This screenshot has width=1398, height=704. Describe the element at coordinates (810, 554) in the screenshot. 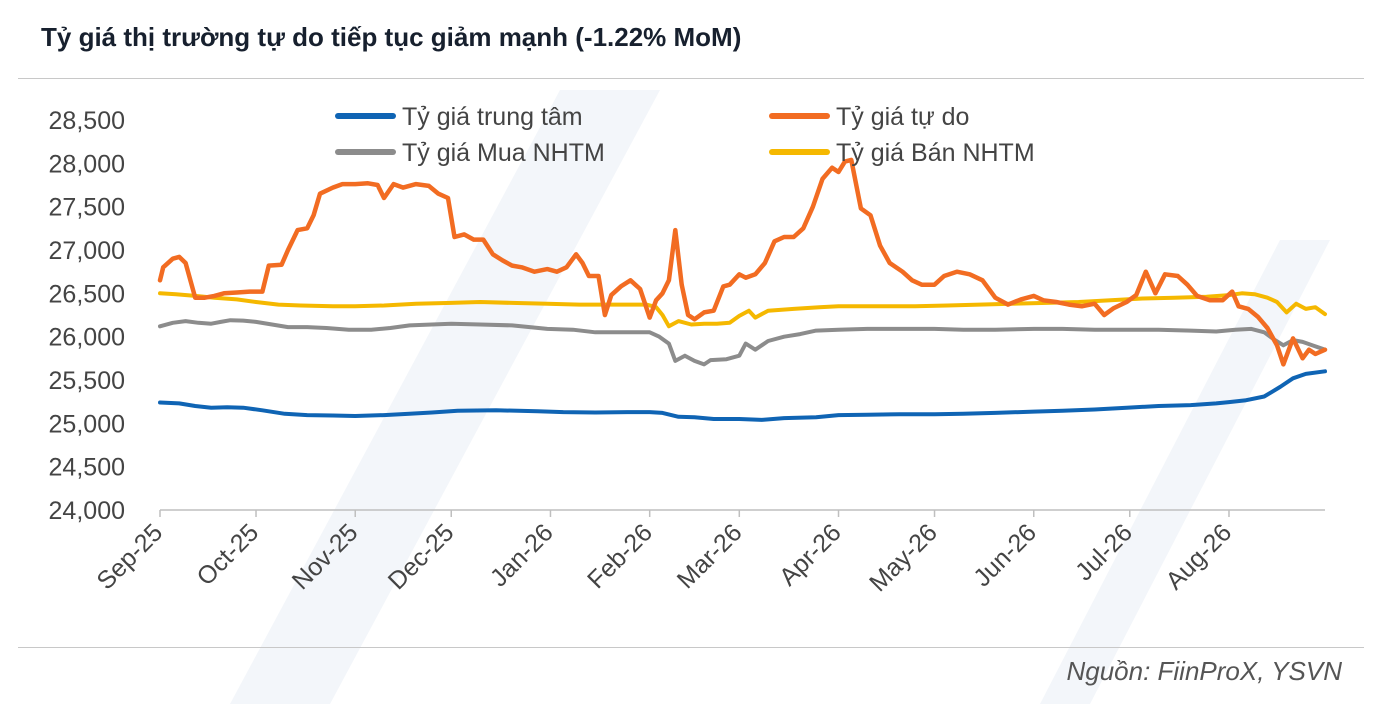

I see `x-tick-label: Apr-26` at that location.